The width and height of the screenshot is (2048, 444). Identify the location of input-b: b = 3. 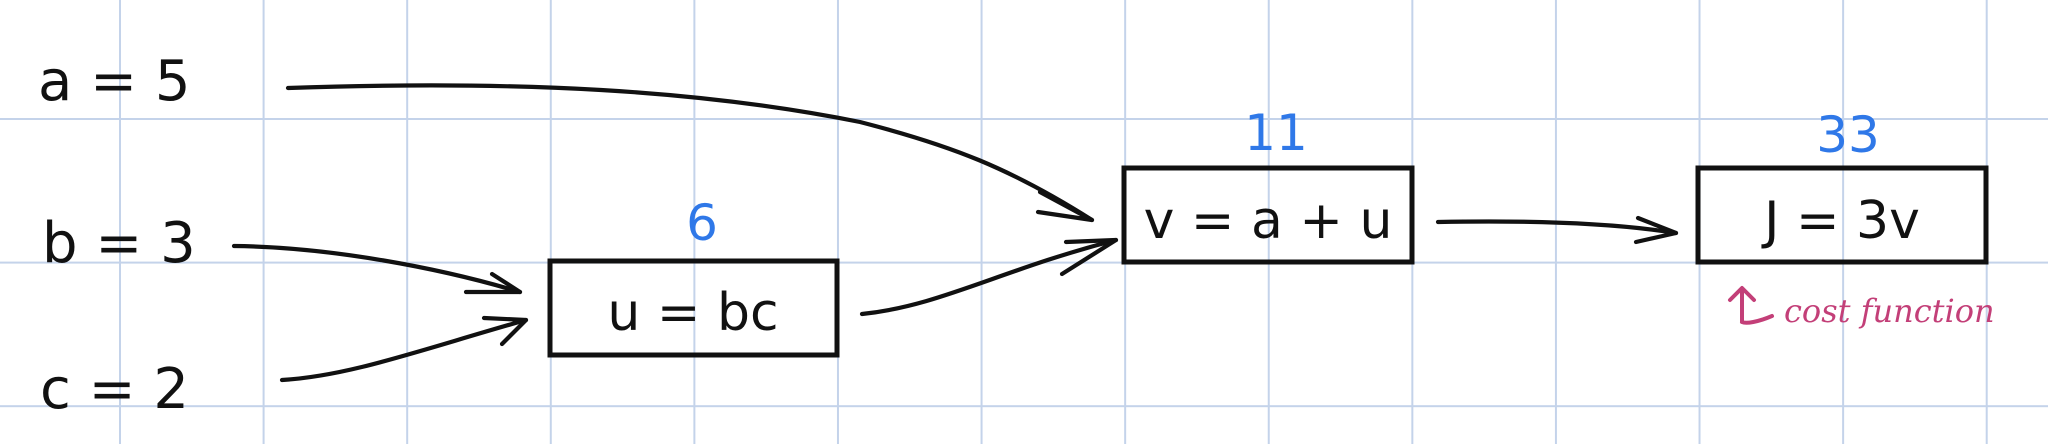
(119, 243).